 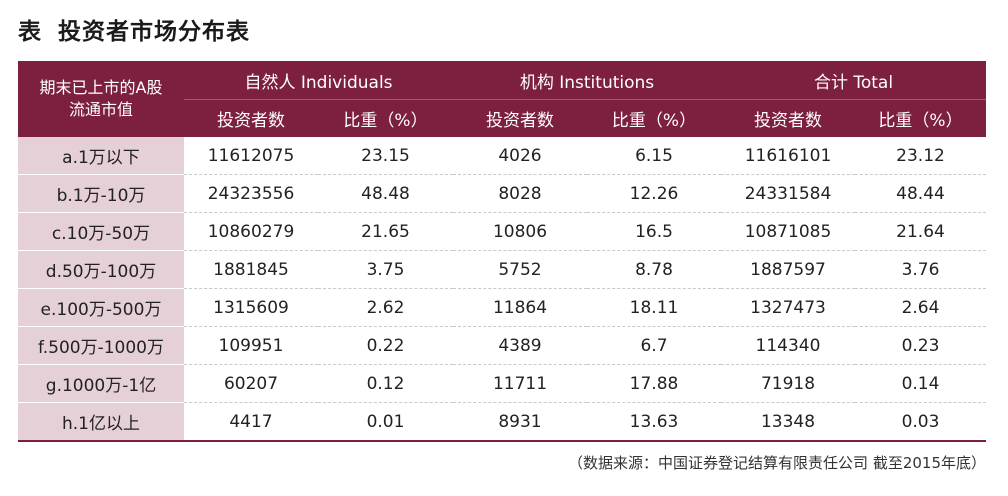 I want to click on table-cell: 3.76, so click(x=921, y=269).